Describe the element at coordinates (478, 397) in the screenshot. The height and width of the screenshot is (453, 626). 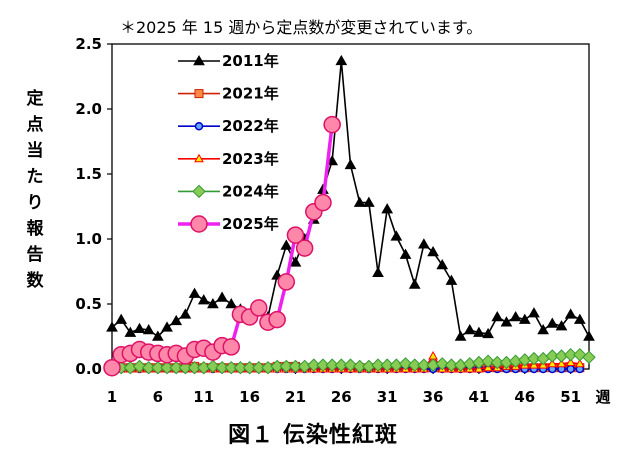
I see `x-tick-label: 41` at that location.